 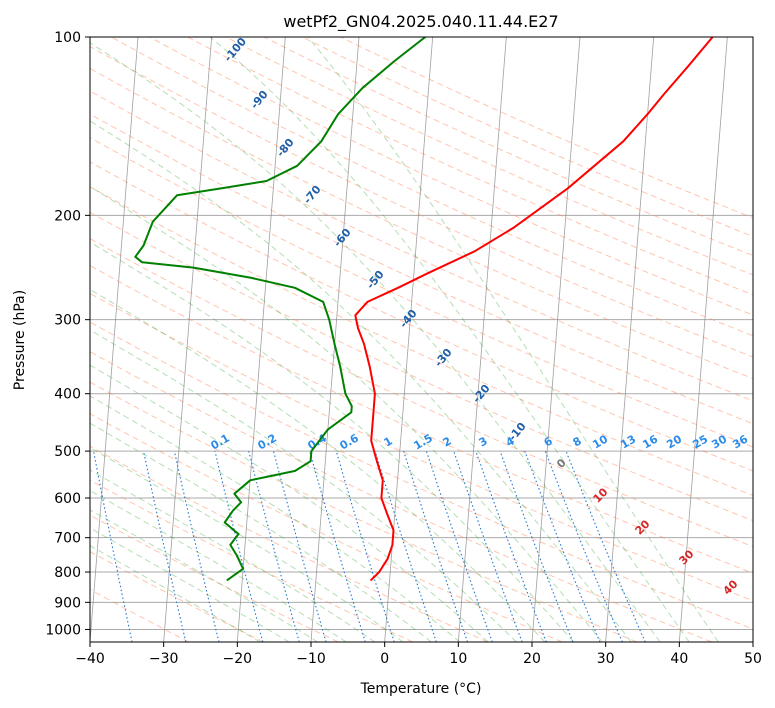 I want to click on mixing-ratio-label: 30, so click(x=719, y=441).